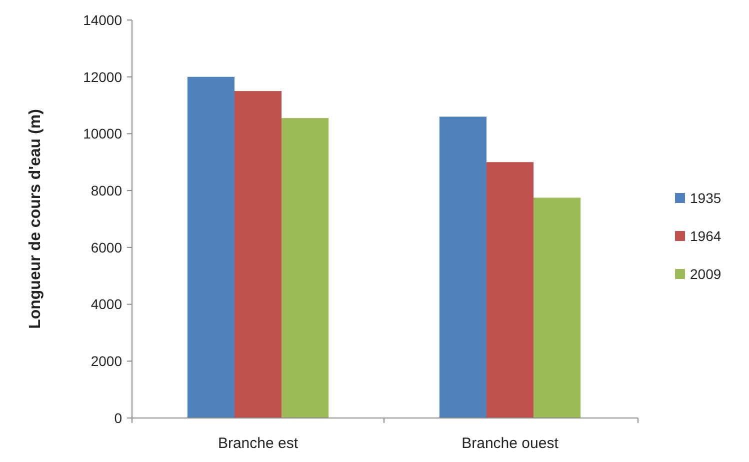 This screenshot has height=462, width=749. I want to click on y-tick-label: 10000, so click(102, 134).